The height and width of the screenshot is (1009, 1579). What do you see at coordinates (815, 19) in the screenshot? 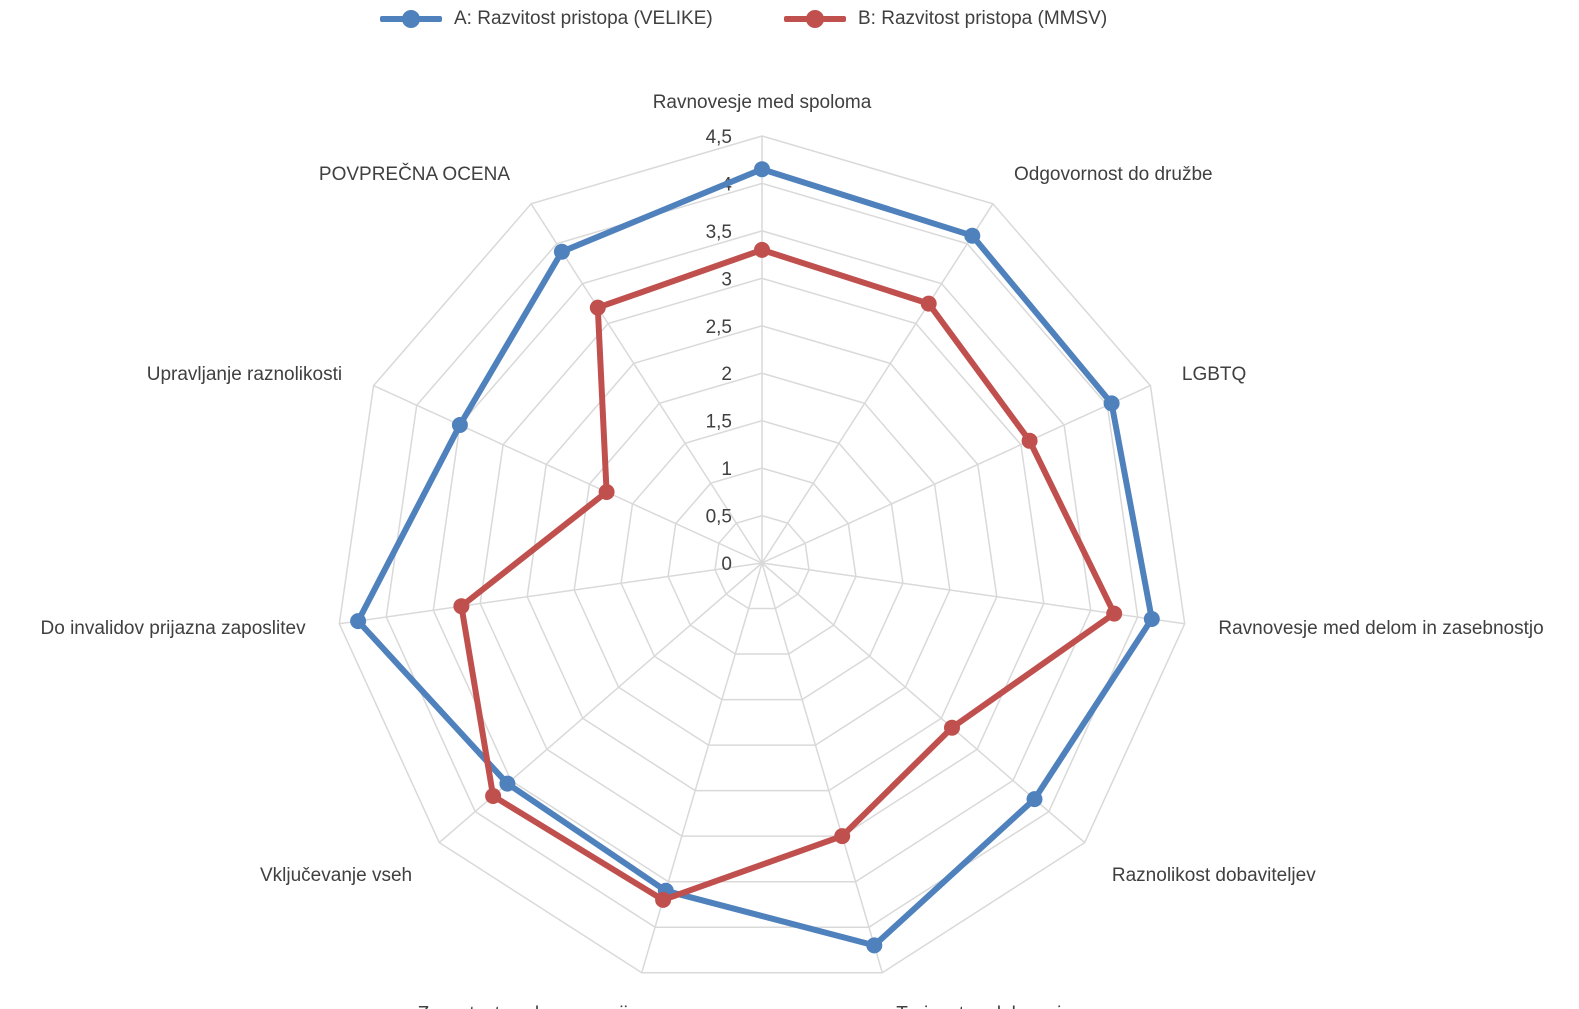
I see `legend-line-mmsv-icon` at bounding box center [815, 19].